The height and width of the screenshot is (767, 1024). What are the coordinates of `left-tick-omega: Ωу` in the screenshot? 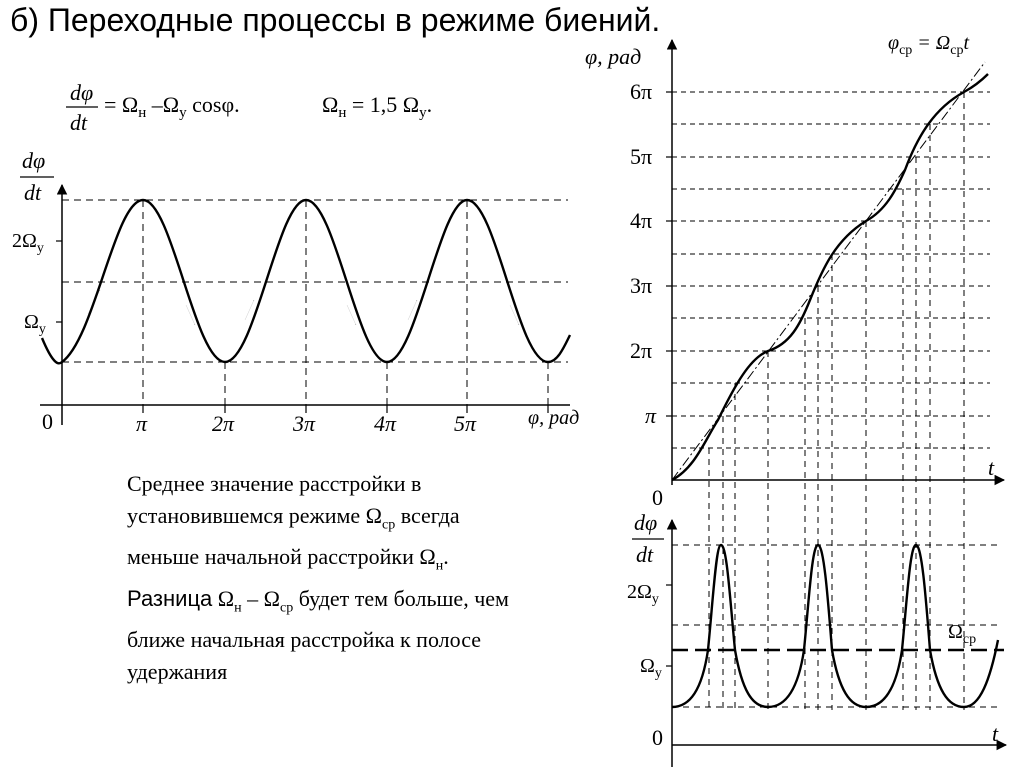 It's located at (35, 324).